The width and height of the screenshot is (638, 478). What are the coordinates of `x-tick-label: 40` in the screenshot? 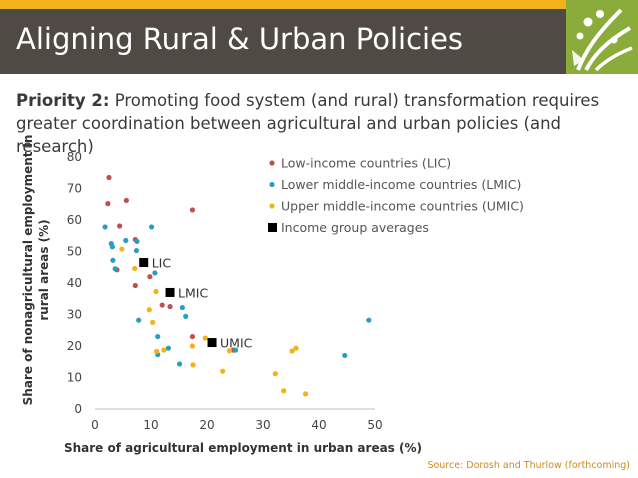 It's located at (318, 425).